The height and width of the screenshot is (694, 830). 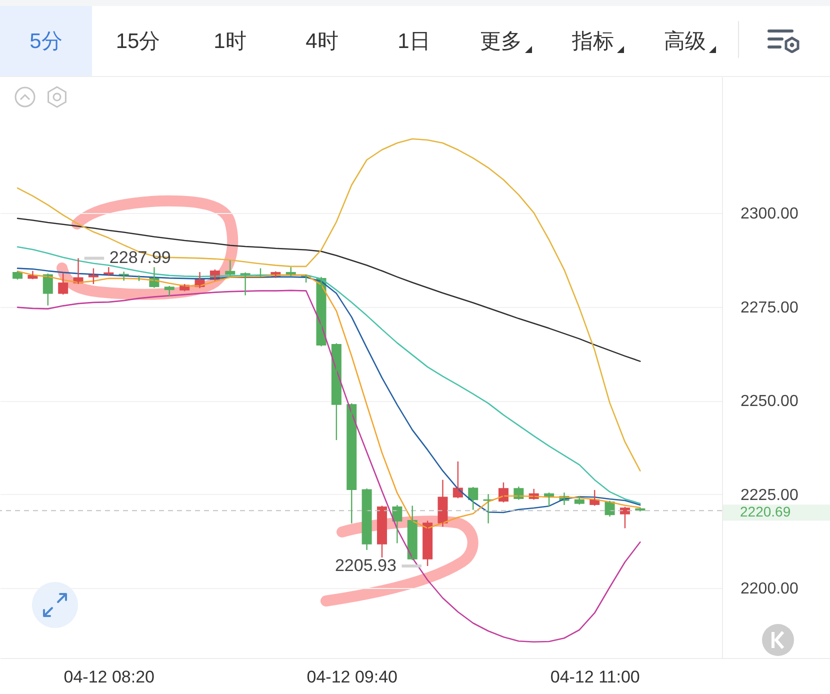 I want to click on text: 15分, so click(x=138, y=42).